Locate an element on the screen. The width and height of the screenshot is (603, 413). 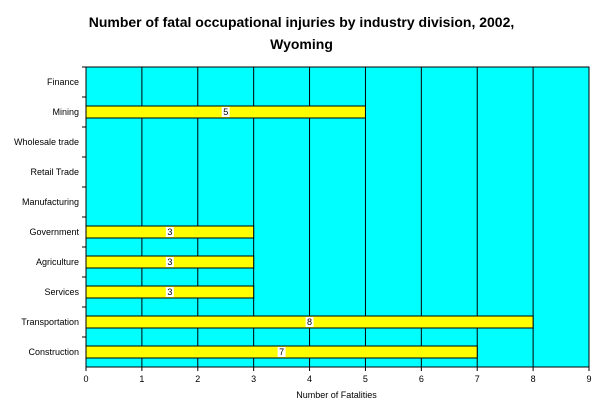
y-tick-label-2: Wholesale trade is located at coordinates (46, 142).